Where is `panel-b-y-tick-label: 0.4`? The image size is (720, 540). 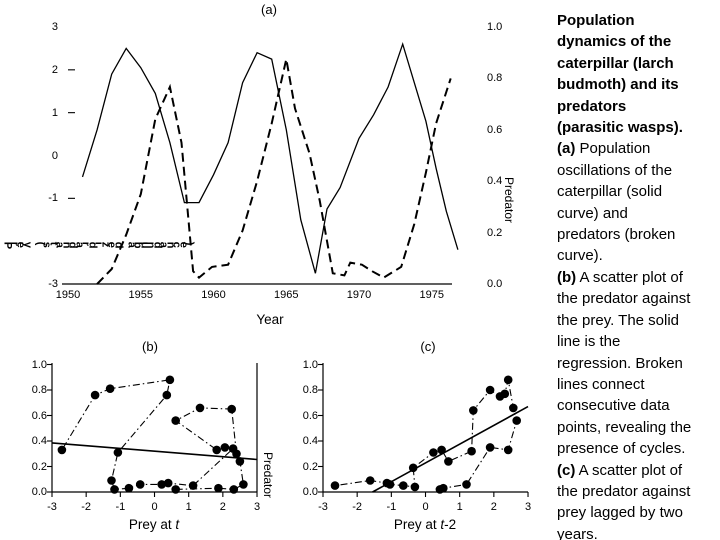
panel-b-y-tick-label: 0.4 is located at coordinates (39, 441).